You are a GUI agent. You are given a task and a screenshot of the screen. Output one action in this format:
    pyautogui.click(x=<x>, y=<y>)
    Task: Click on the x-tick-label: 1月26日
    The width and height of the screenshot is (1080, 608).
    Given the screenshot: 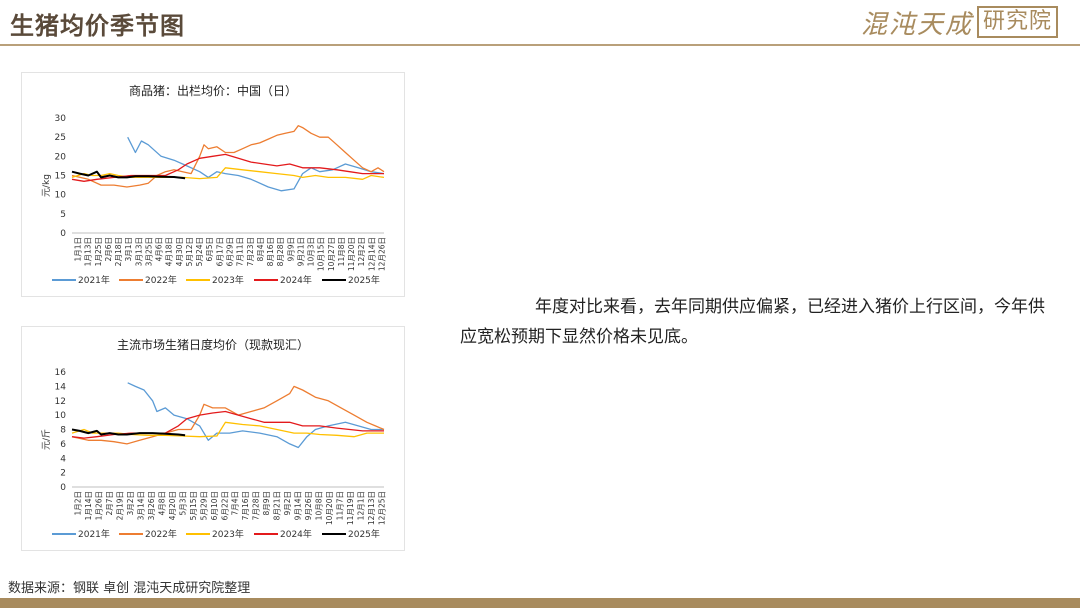 What is the action you would take?
    pyautogui.click(x=98, y=505)
    